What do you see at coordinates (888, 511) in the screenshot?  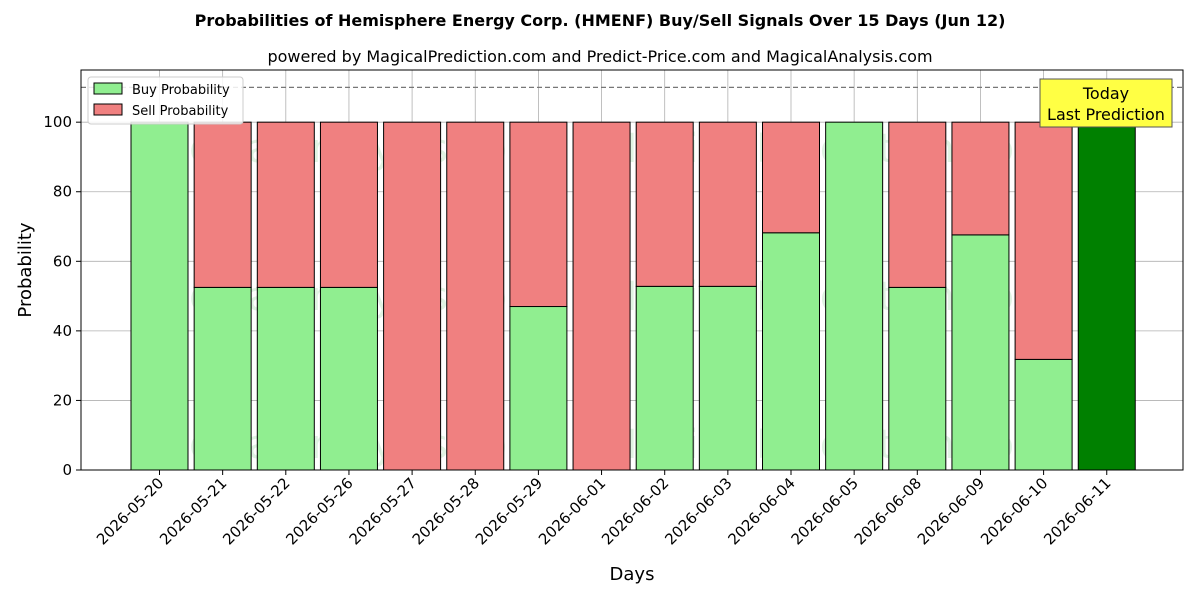 I see `x-tick-label: 2026-06-08` at bounding box center [888, 511].